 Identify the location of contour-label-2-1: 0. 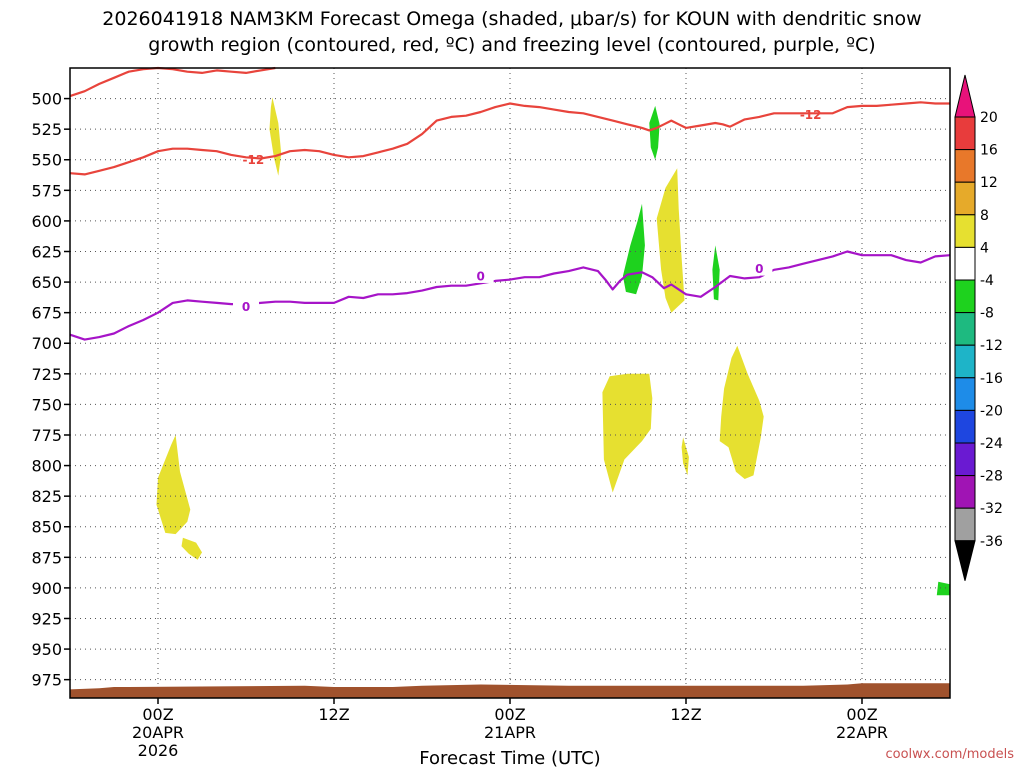
(480, 276).